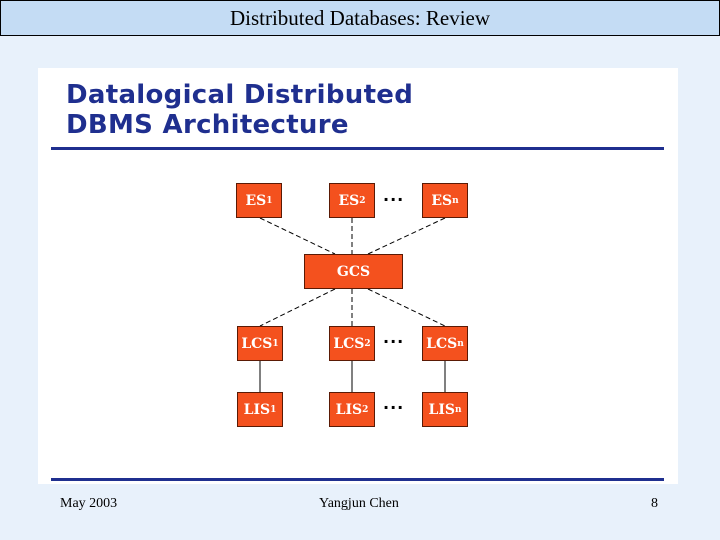 The height and width of the screenshot is (540, 720). I want to click on node-lcs-n-label: LCS, so click(442, 343).